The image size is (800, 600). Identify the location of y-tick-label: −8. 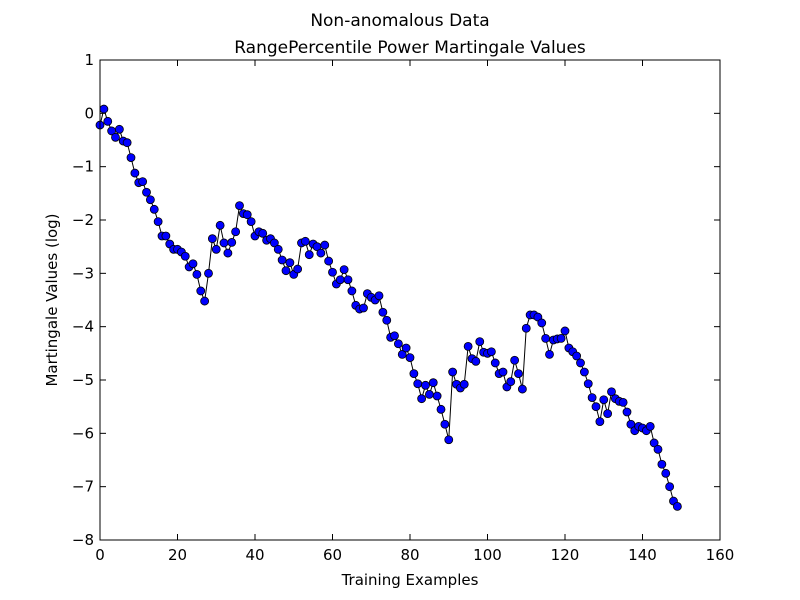
(83, 540).